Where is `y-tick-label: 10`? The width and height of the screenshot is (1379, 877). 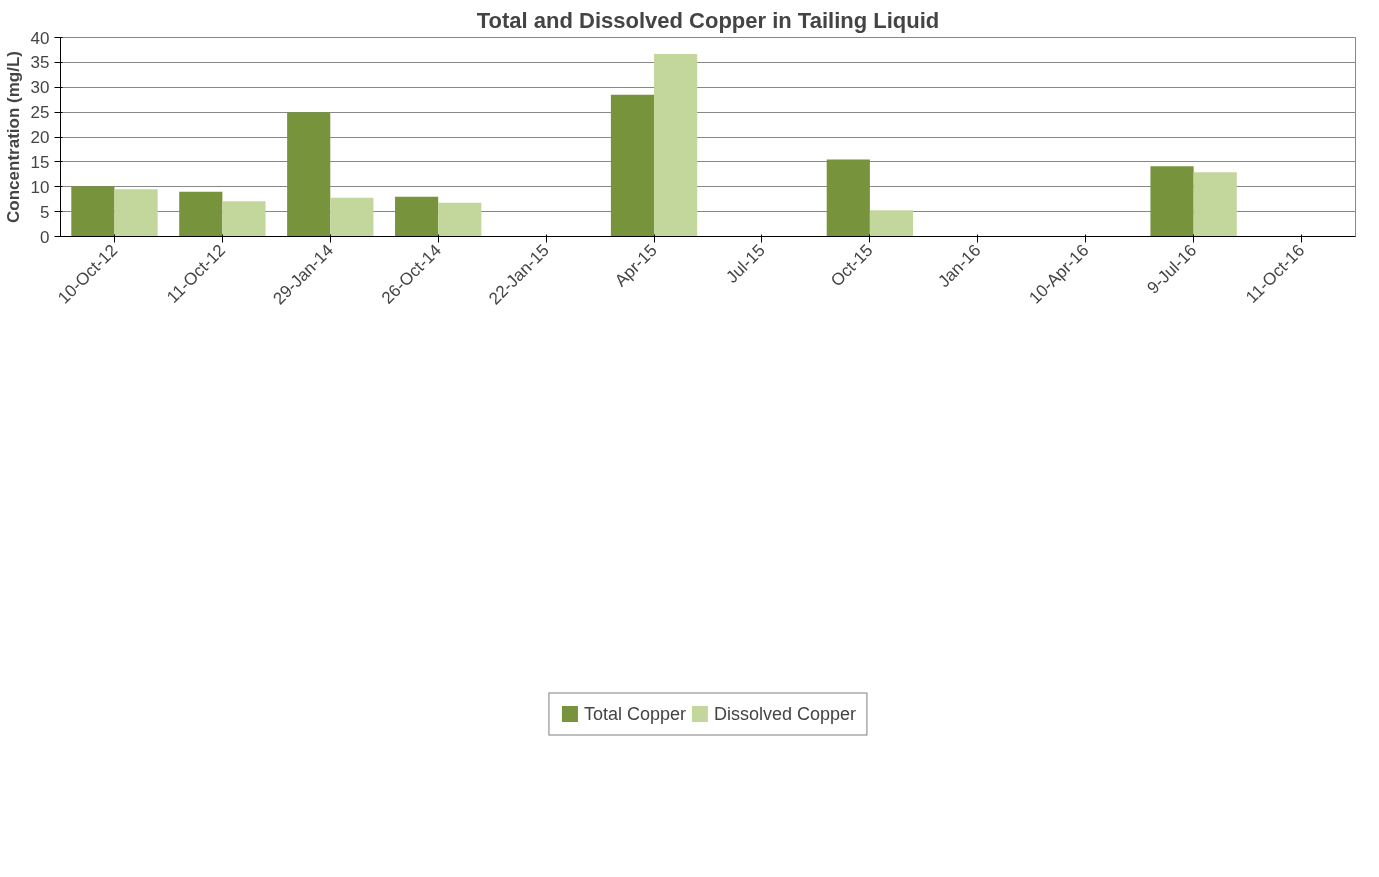 y-tick-label: 10 is located at coordinates (40, 187).